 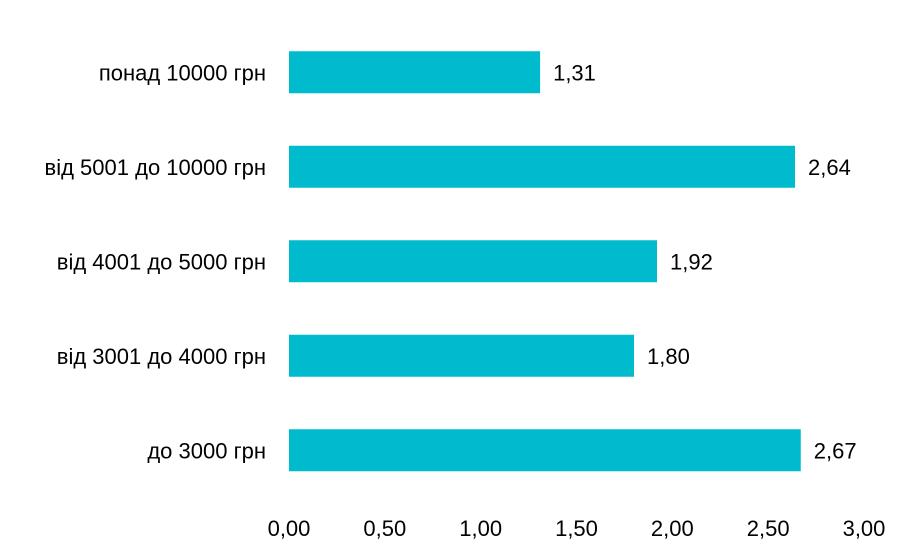 What do you see at coordinates (161, 261) in the screenshot?
I see `category-label: від 4001 до 5000 грн` at bounding box center [161, 261].